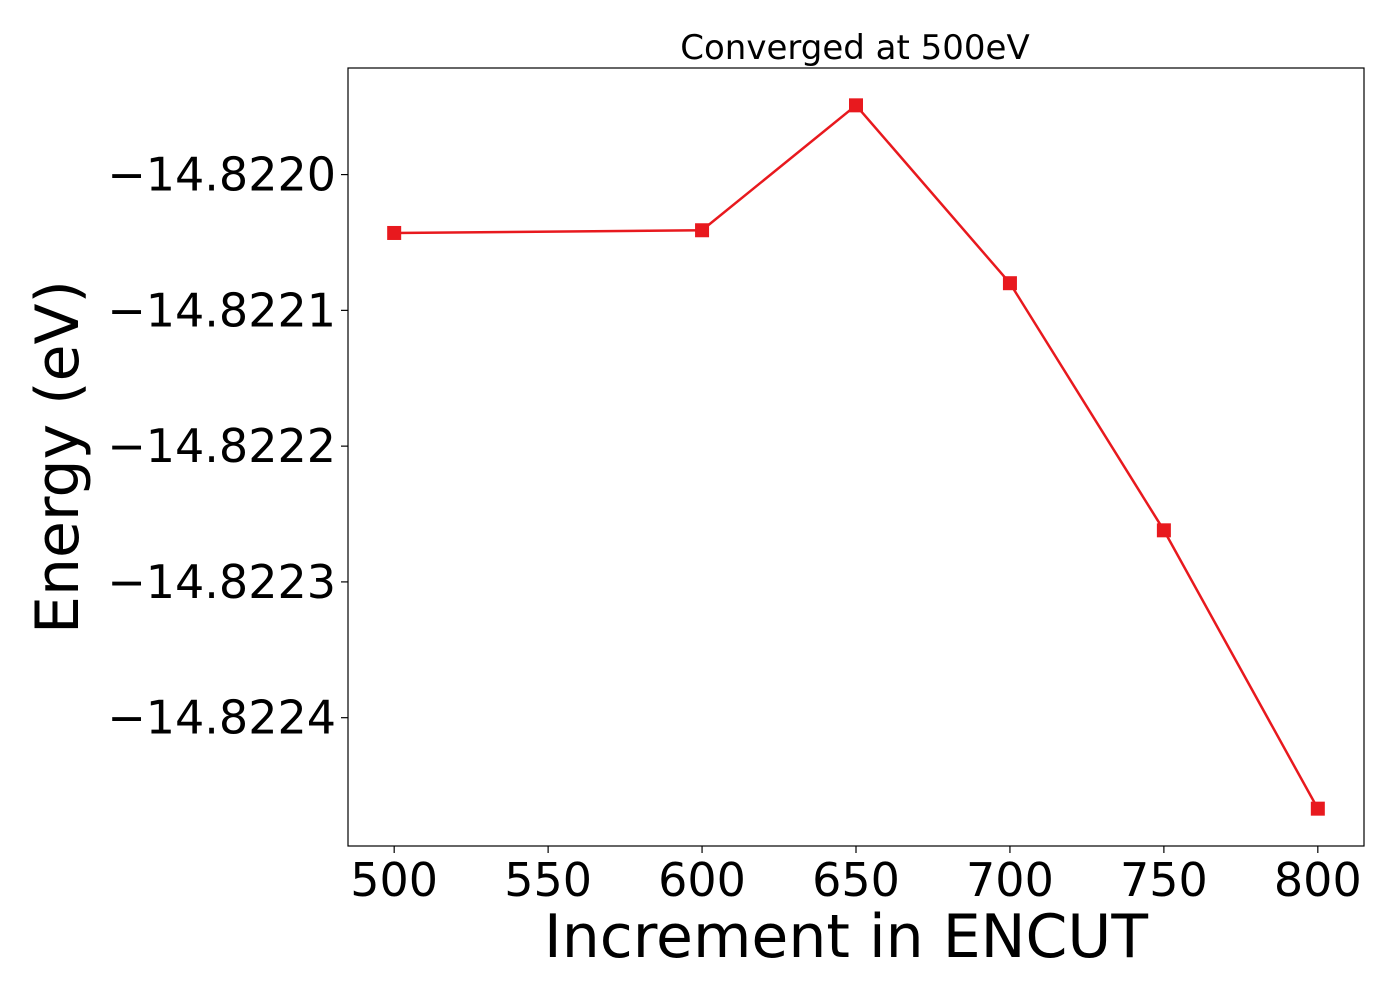 The height and width of the screenshot is (1000, 1400). I want to click on y-tick-label: −14.8224, so click(221, 718).